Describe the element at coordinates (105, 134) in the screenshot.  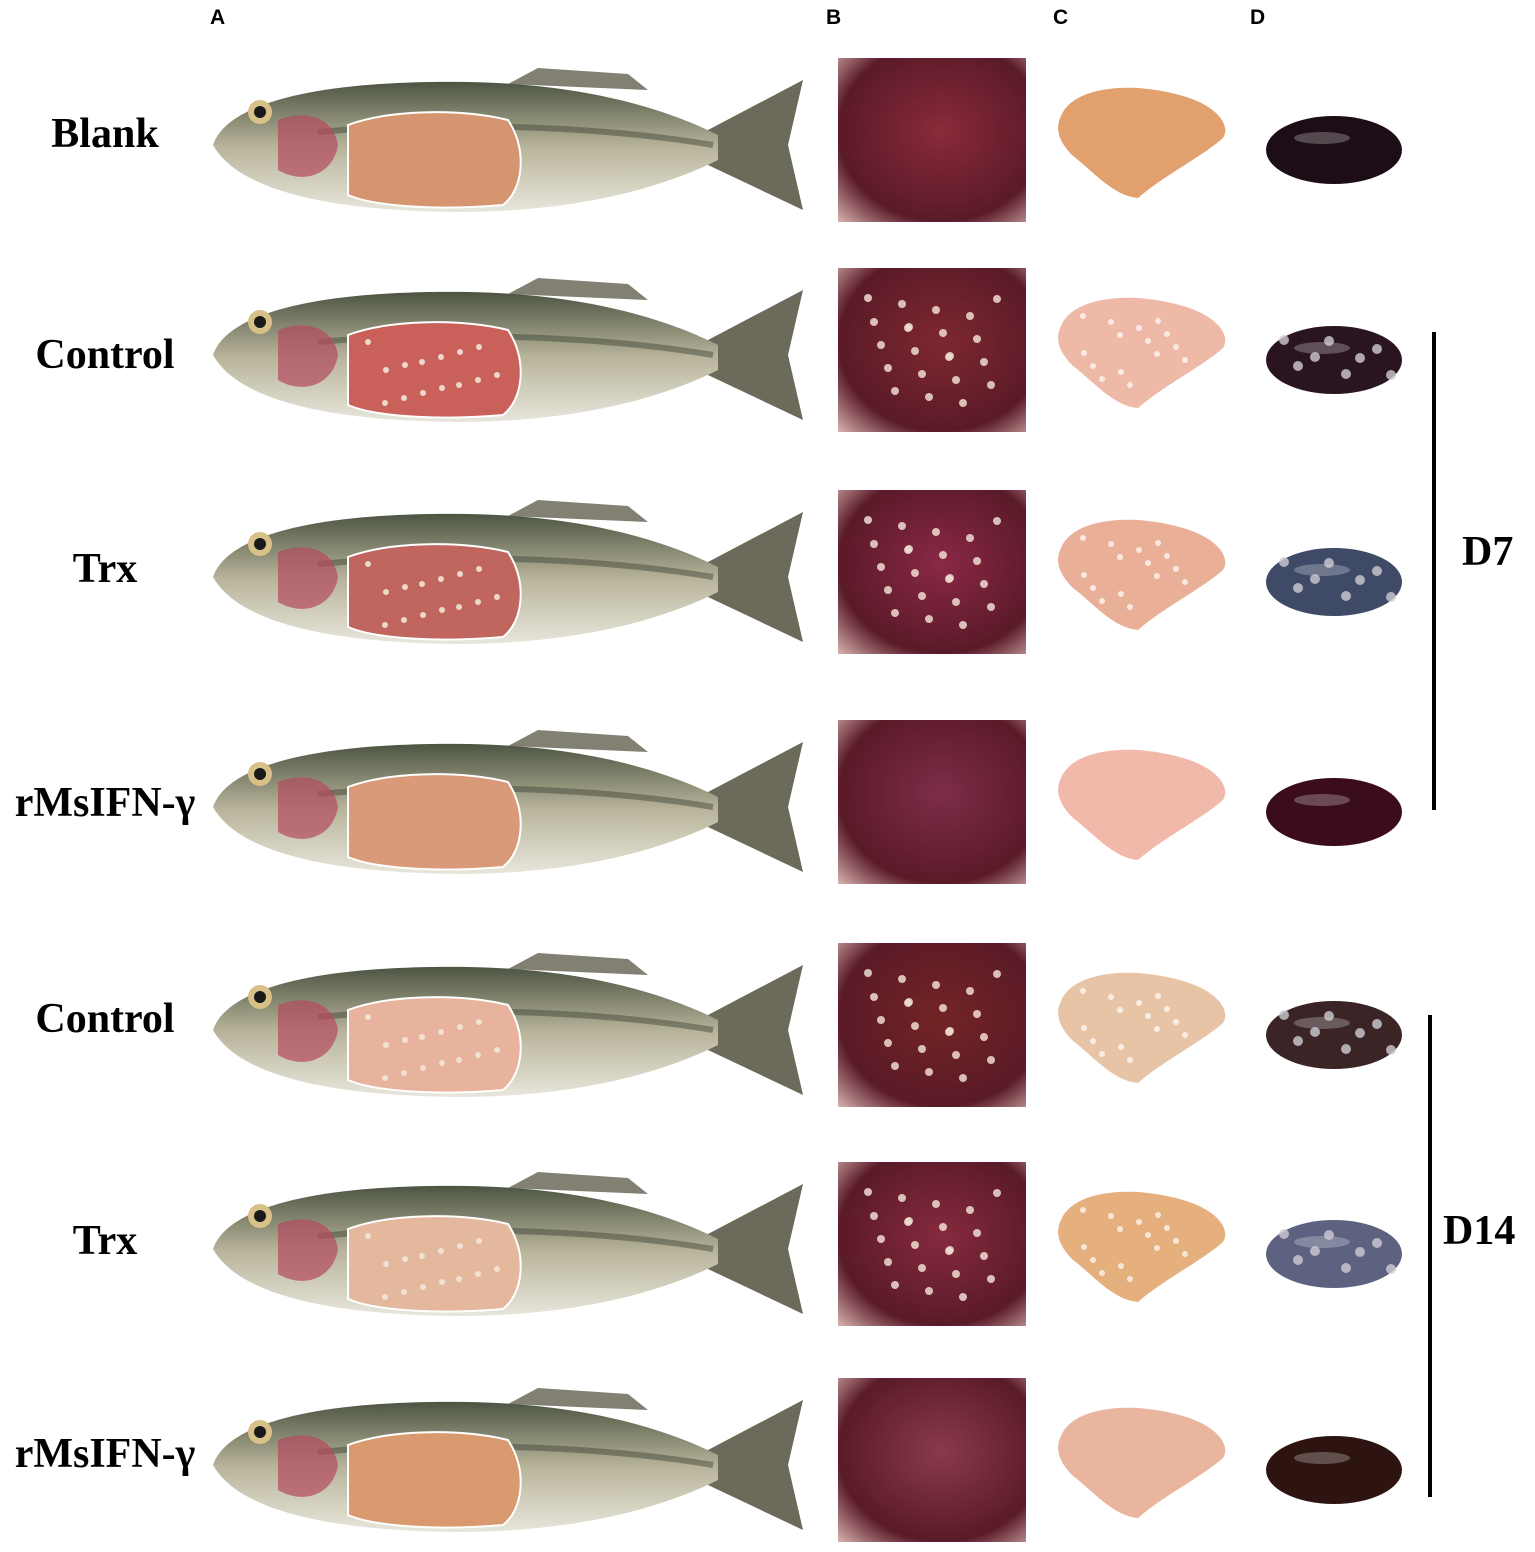
I see `row-label: Blank` at that location.